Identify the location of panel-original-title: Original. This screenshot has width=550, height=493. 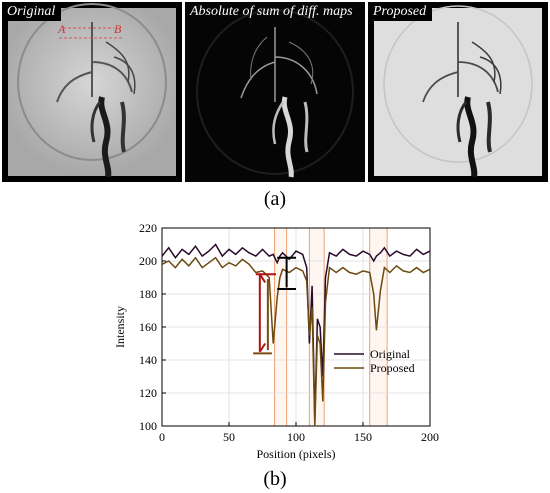
(33, 11).